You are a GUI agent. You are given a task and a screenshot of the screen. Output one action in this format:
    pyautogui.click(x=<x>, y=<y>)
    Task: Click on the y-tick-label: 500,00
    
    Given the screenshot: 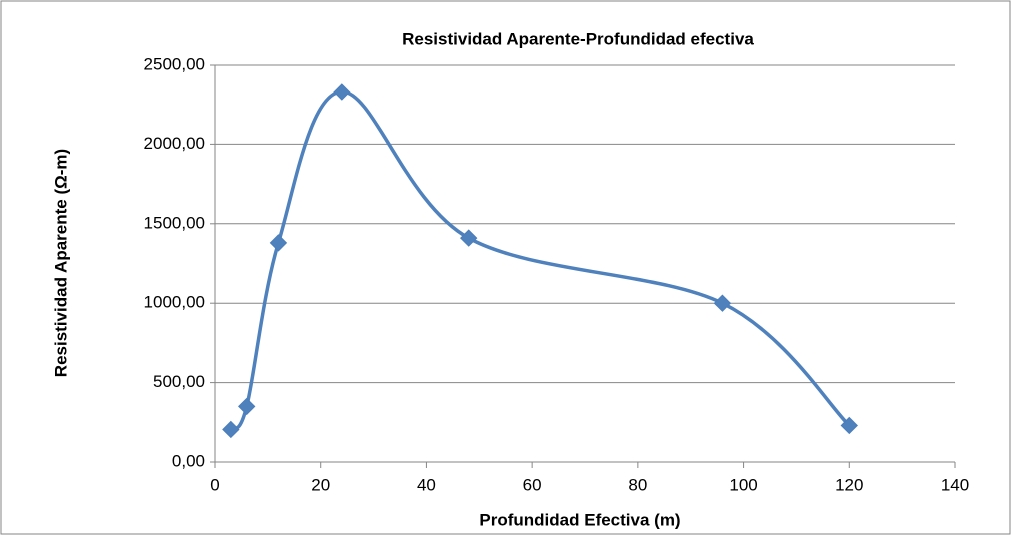 What is the action you would take?
    pyautogui.click(x=179, y=381)
    